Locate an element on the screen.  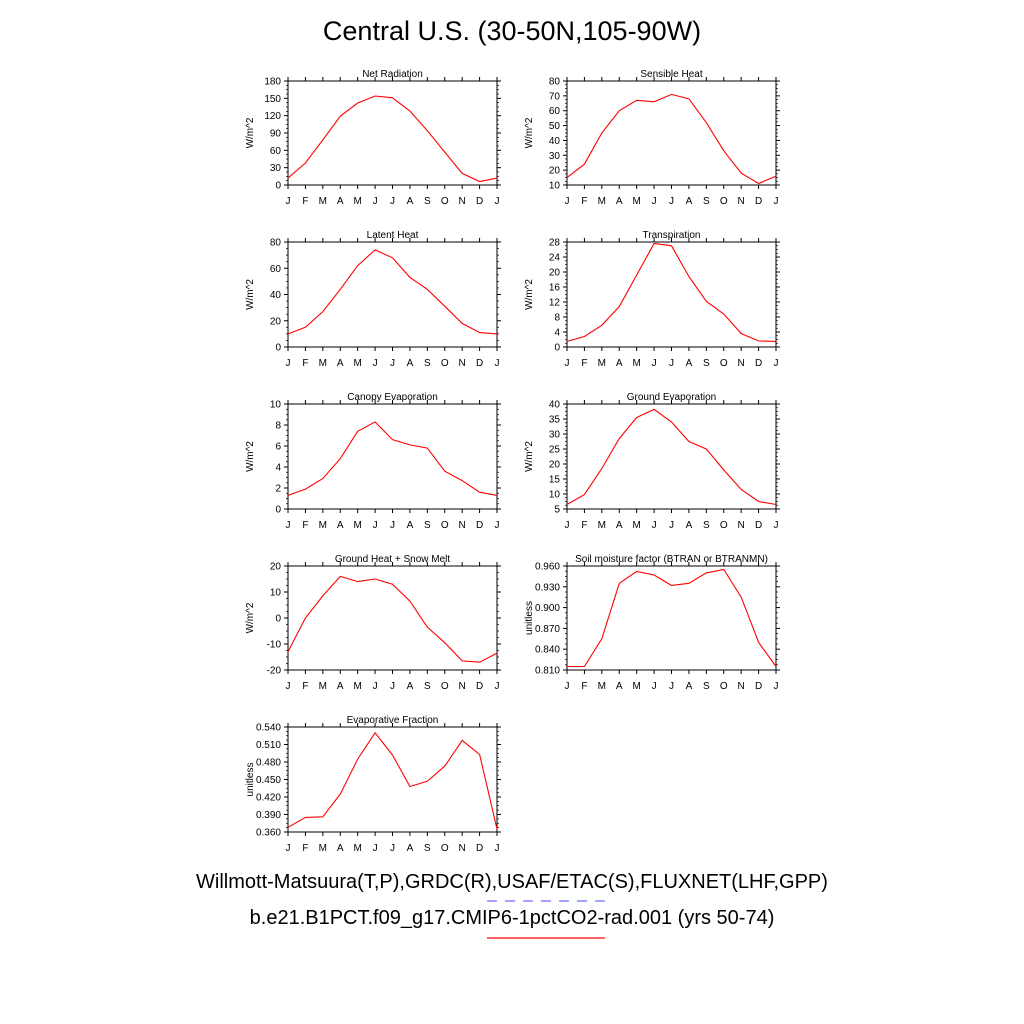
y-tick-label: 0.540 is located at coordinates (268, 728).